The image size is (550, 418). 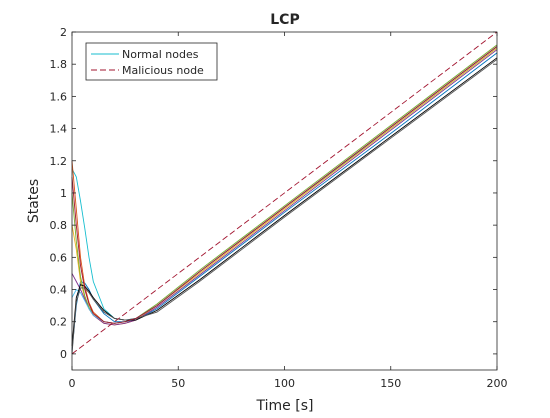 I want to click on y-tick-label: 0.8, so click(x=59, y=225).